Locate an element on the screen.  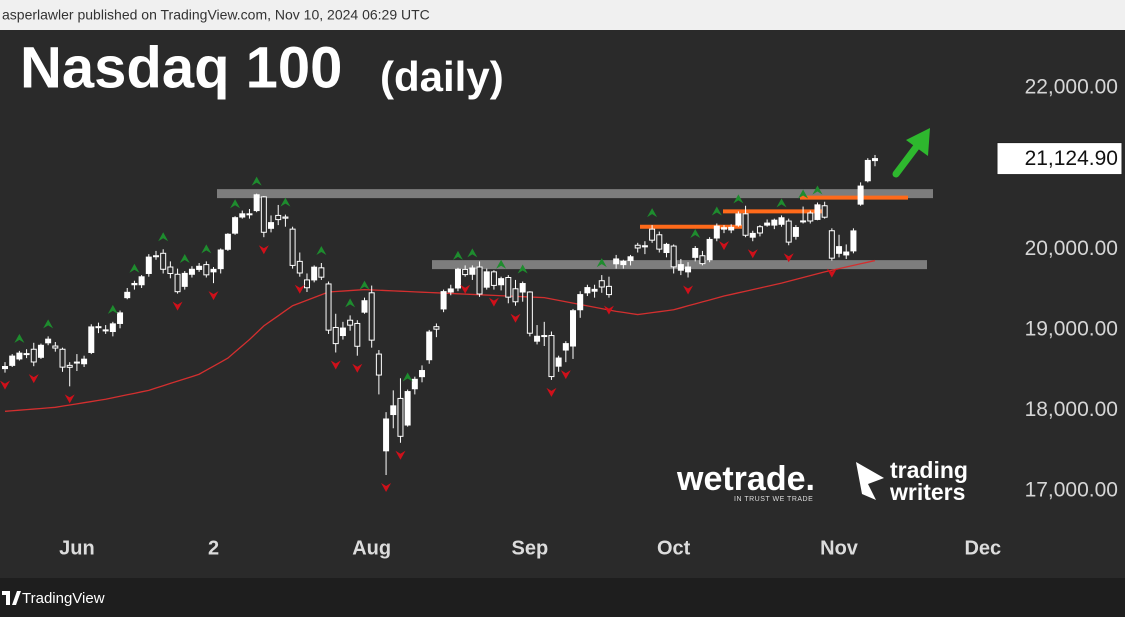
x-tick-label: Sep is located at coordinates (530, 548).